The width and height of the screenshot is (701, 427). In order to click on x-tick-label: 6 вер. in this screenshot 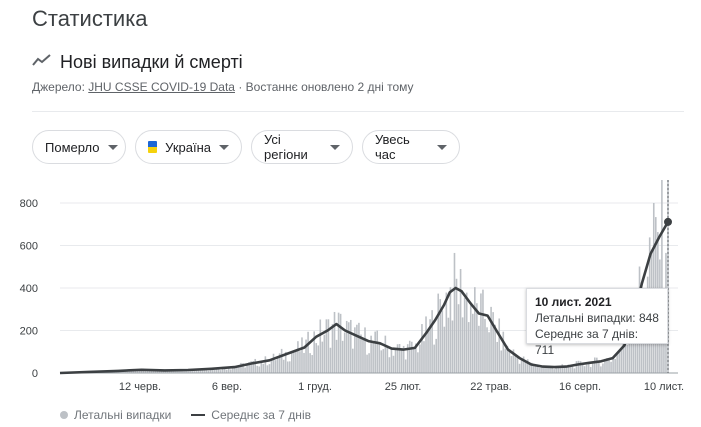, I will do `click(227, 387)`.